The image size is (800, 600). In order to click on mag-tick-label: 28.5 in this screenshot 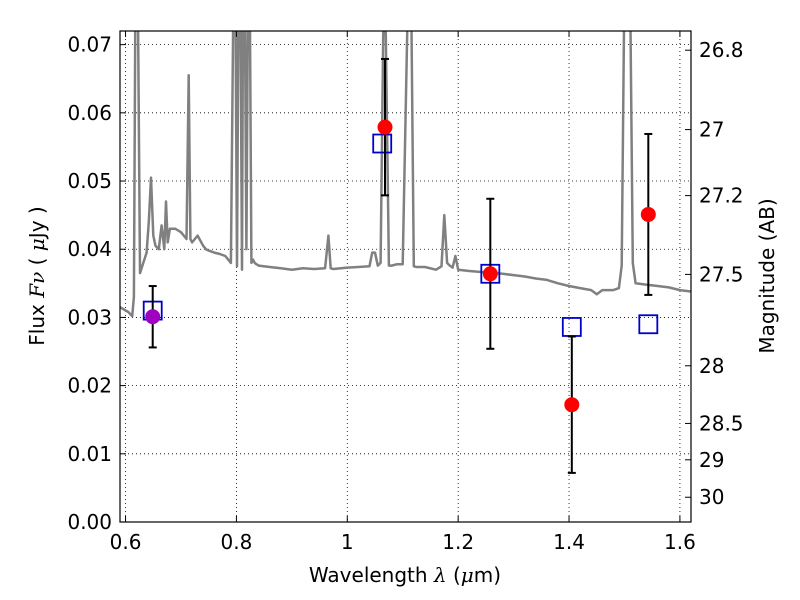, I will do `click(721, 423)`.